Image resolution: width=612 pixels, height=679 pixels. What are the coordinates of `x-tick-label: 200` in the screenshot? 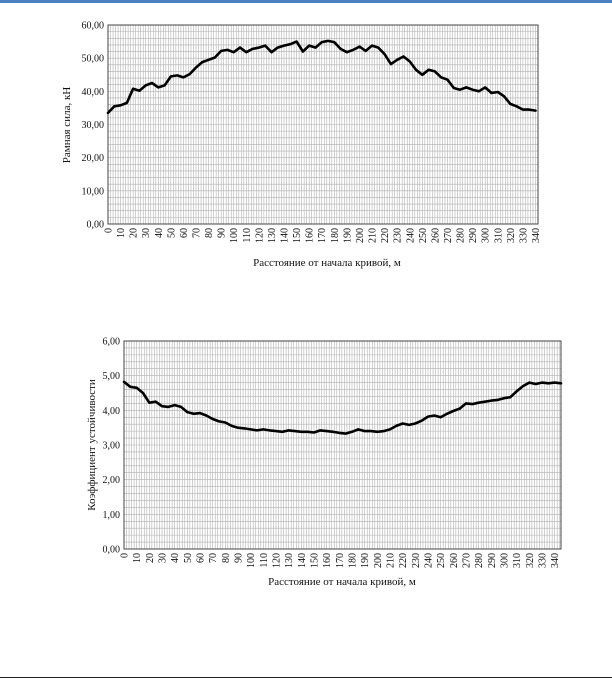 It's located at (378, 560).